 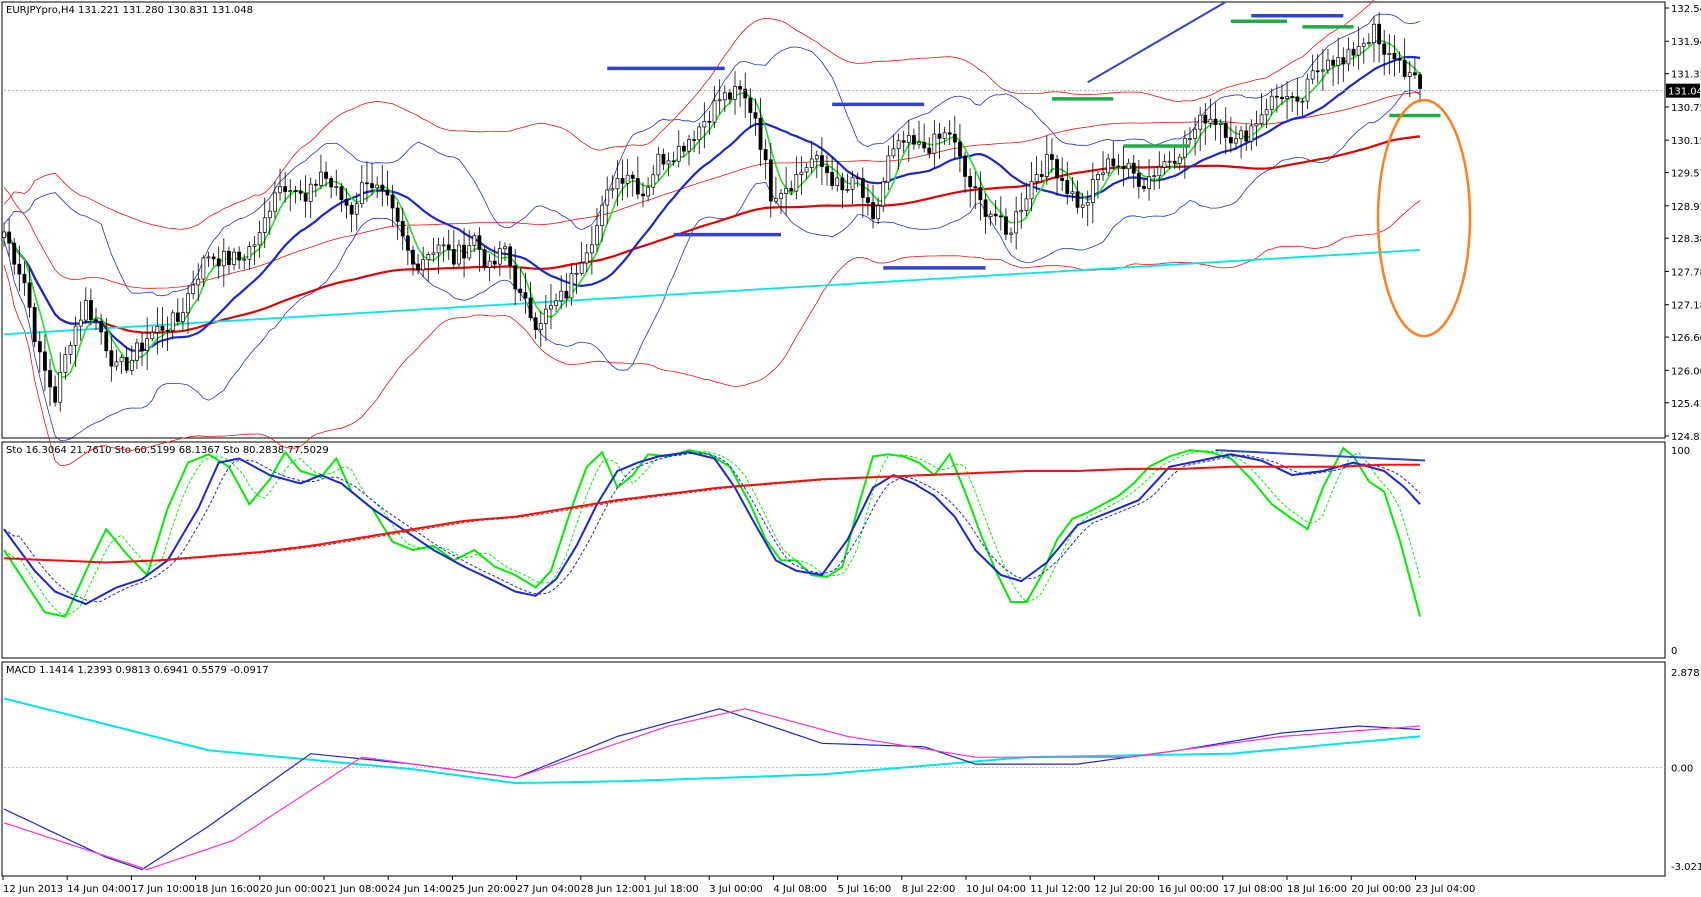 I want to click on time-tick-label: 23 Jul 04:00, so click(x=1445, y=889).